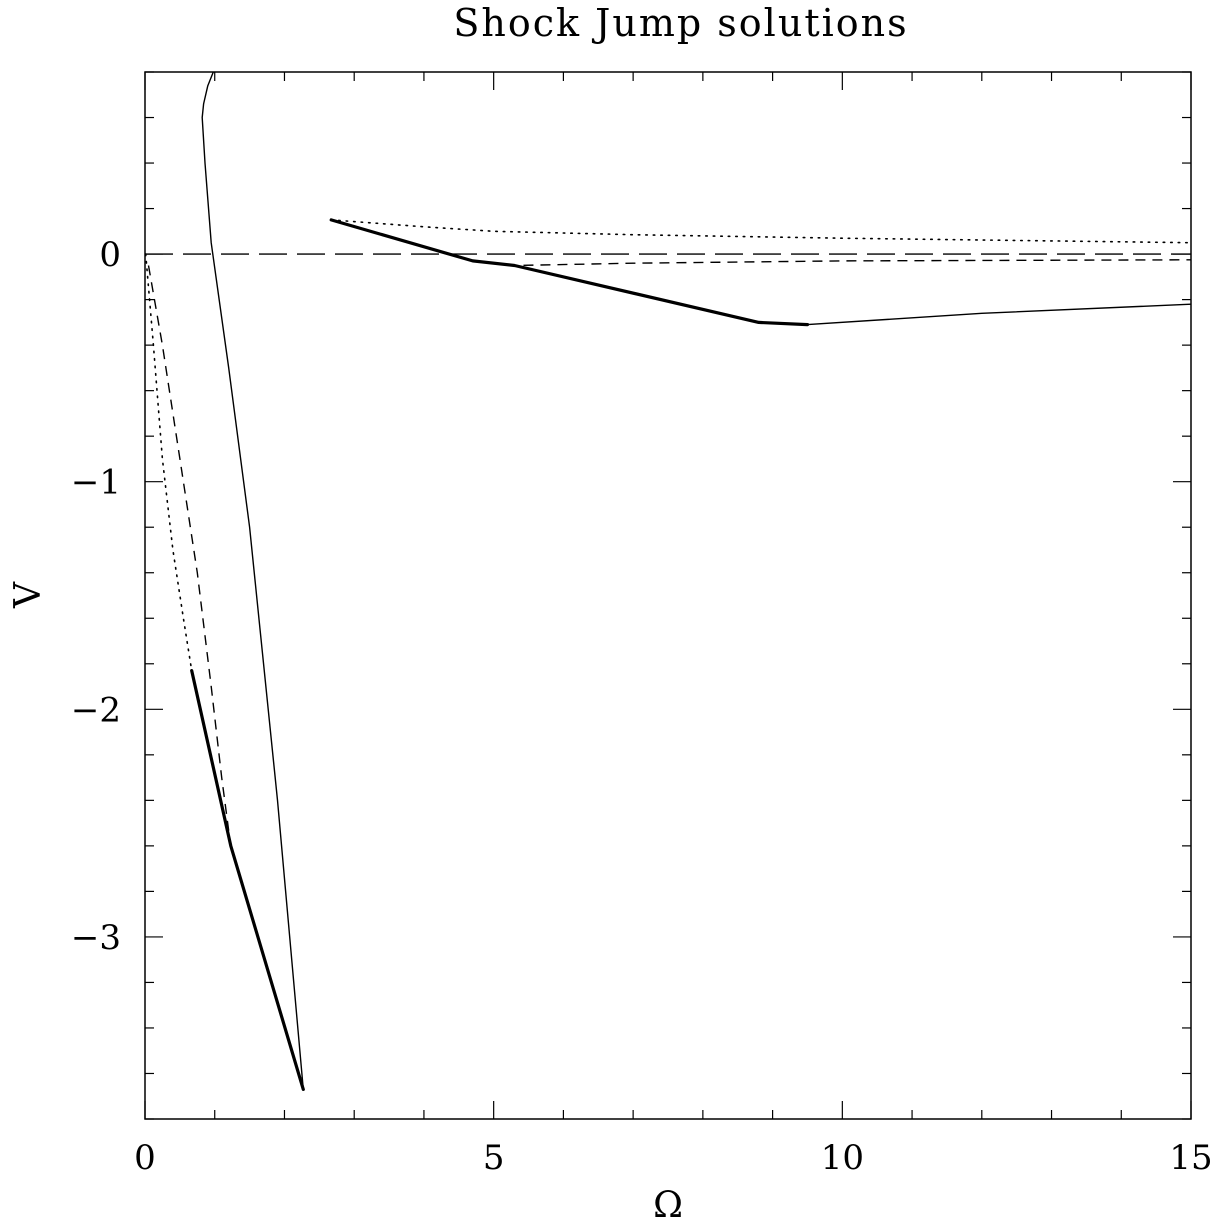 The image size is (1227, 1228). Describe the element at coordinates (668, 1205) in the screenshot. I see `x-axis-label: Ω` at that location.